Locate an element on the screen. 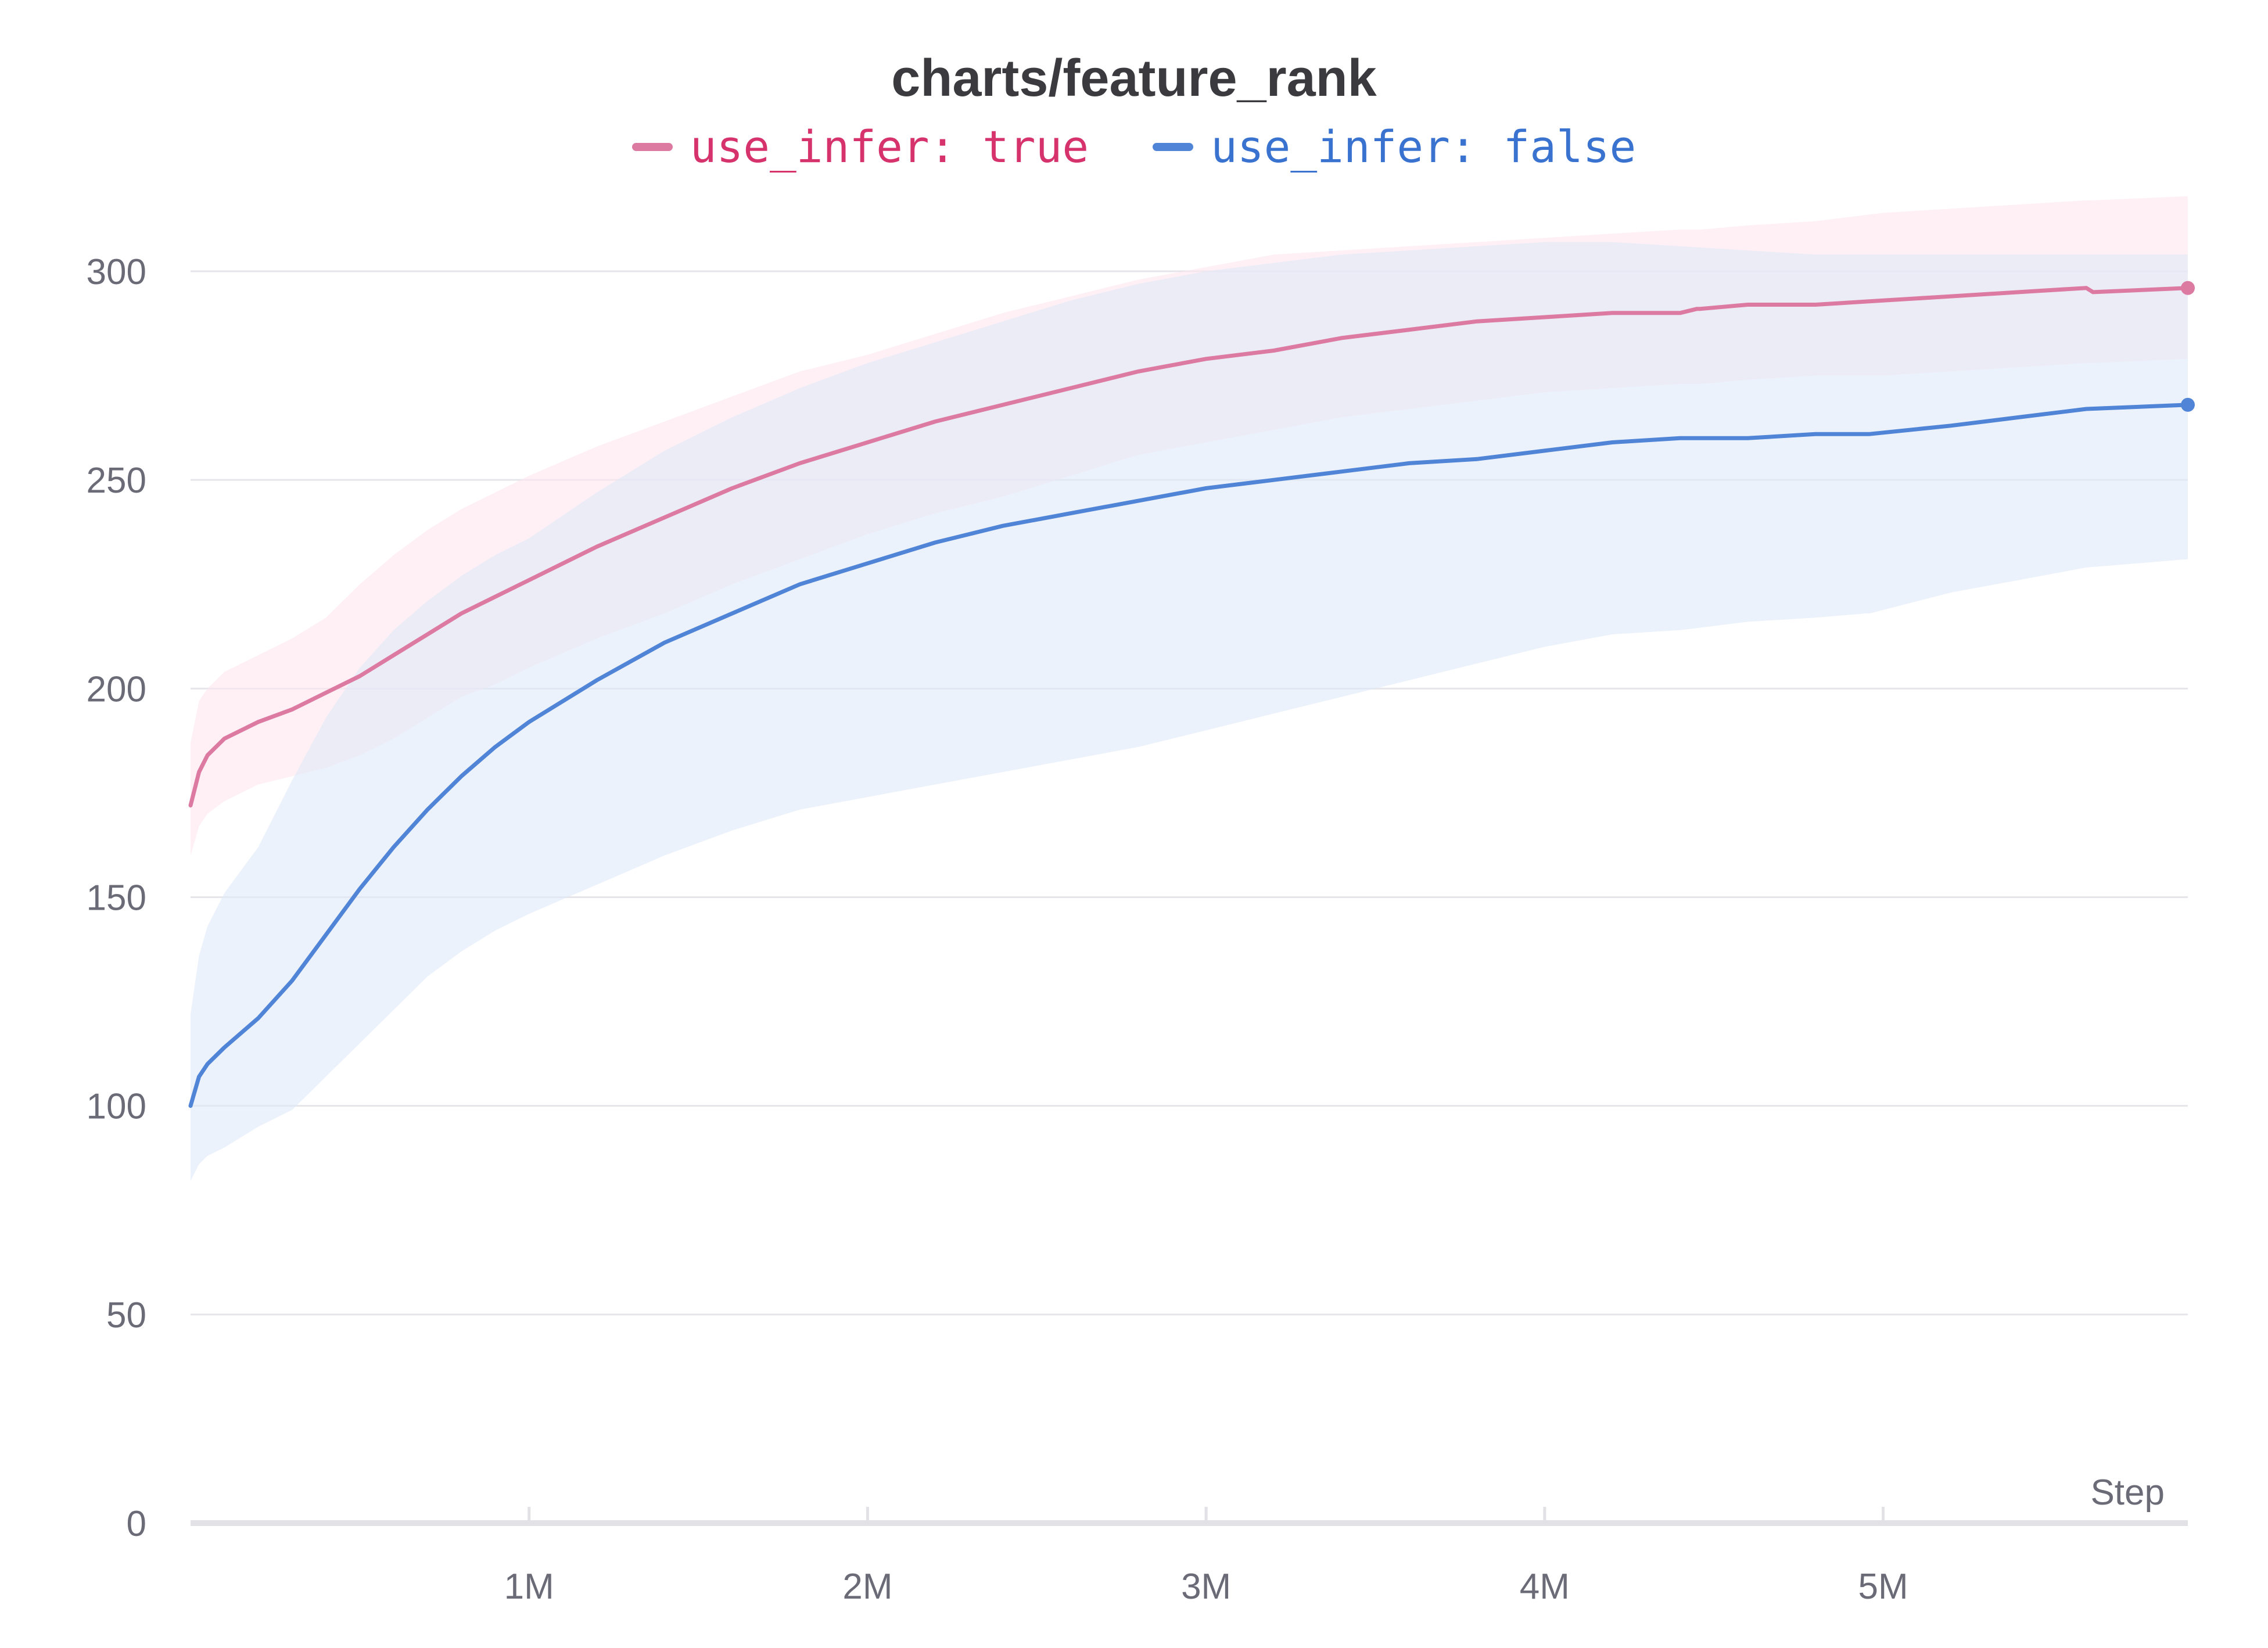 This screenshot has width=2268, height=1648. y-tick-label-100: 100 is located at coordinates (116, 1107).